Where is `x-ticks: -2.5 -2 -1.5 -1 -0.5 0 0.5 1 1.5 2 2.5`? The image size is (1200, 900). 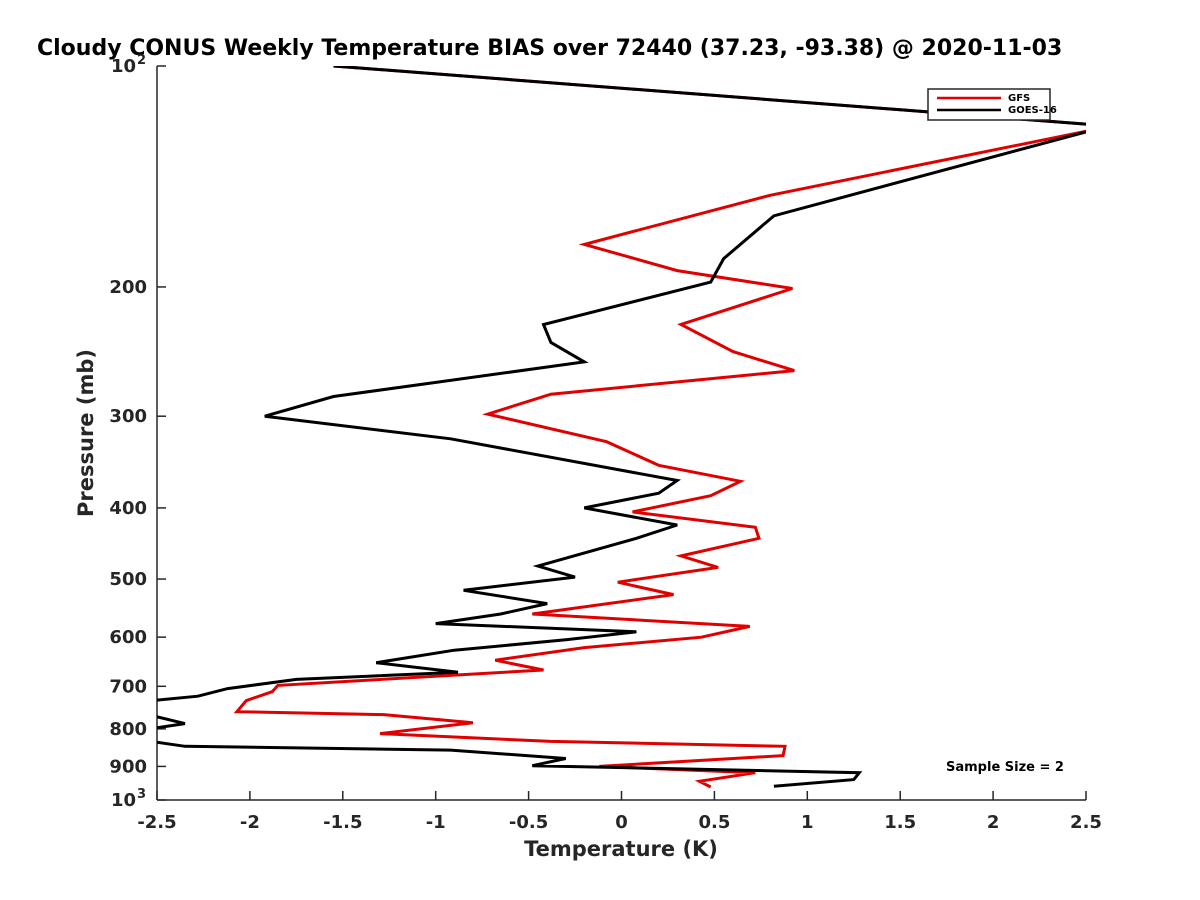 x-ticks: -2.5 -2 -1.5 -1 -0.5 0 0.5 1 1.5 2 2.5 is located at coordinates (619, 812).